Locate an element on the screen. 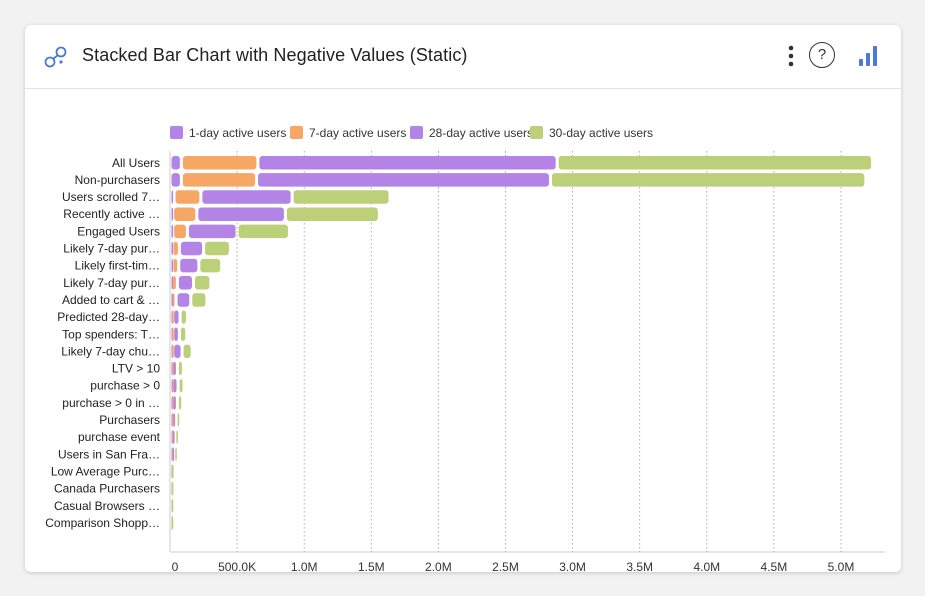  connections-icon is located at coordinates (55, 57).